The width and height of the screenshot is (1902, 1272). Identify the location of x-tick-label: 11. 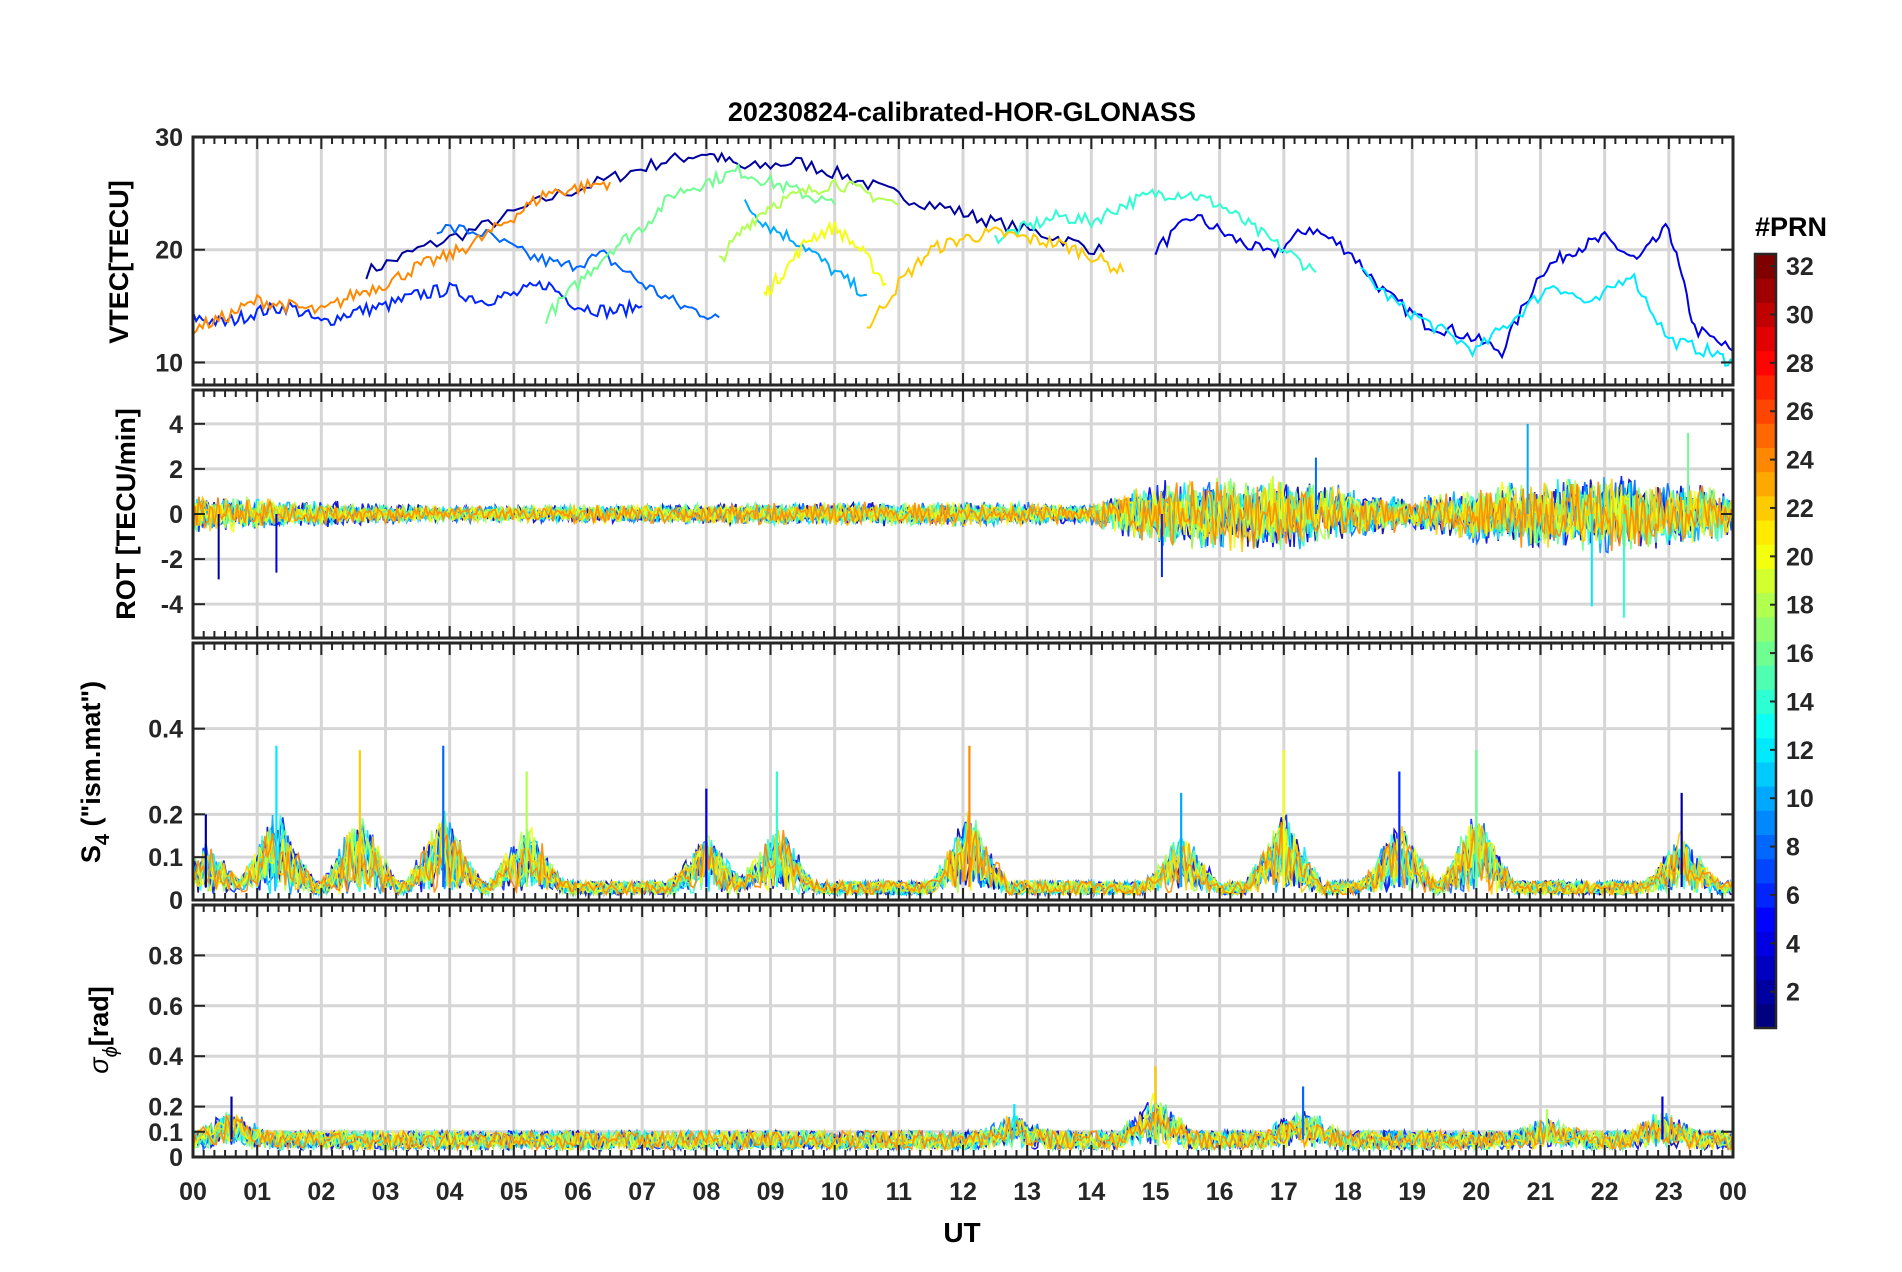
(899, 1192).